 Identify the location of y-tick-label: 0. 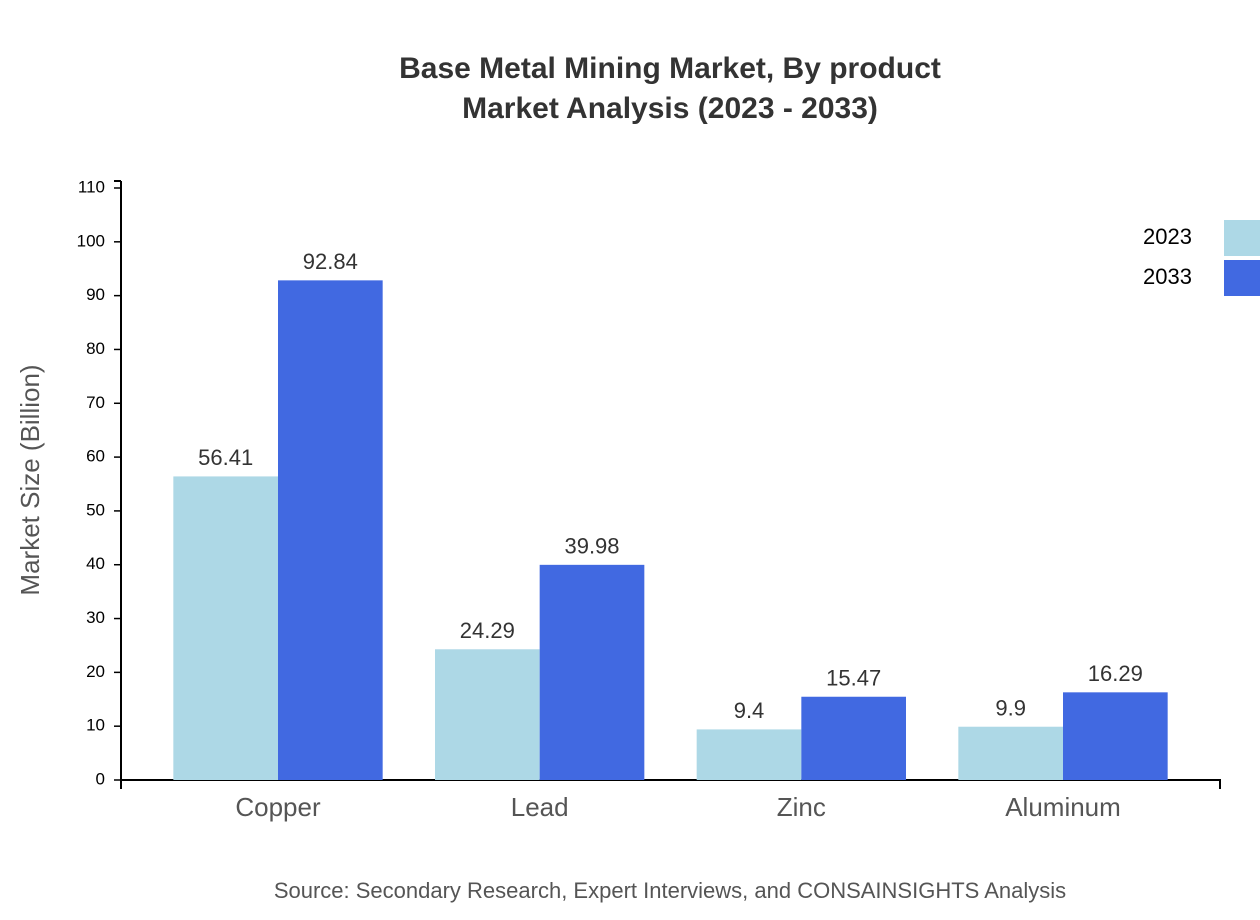
(100, 778).